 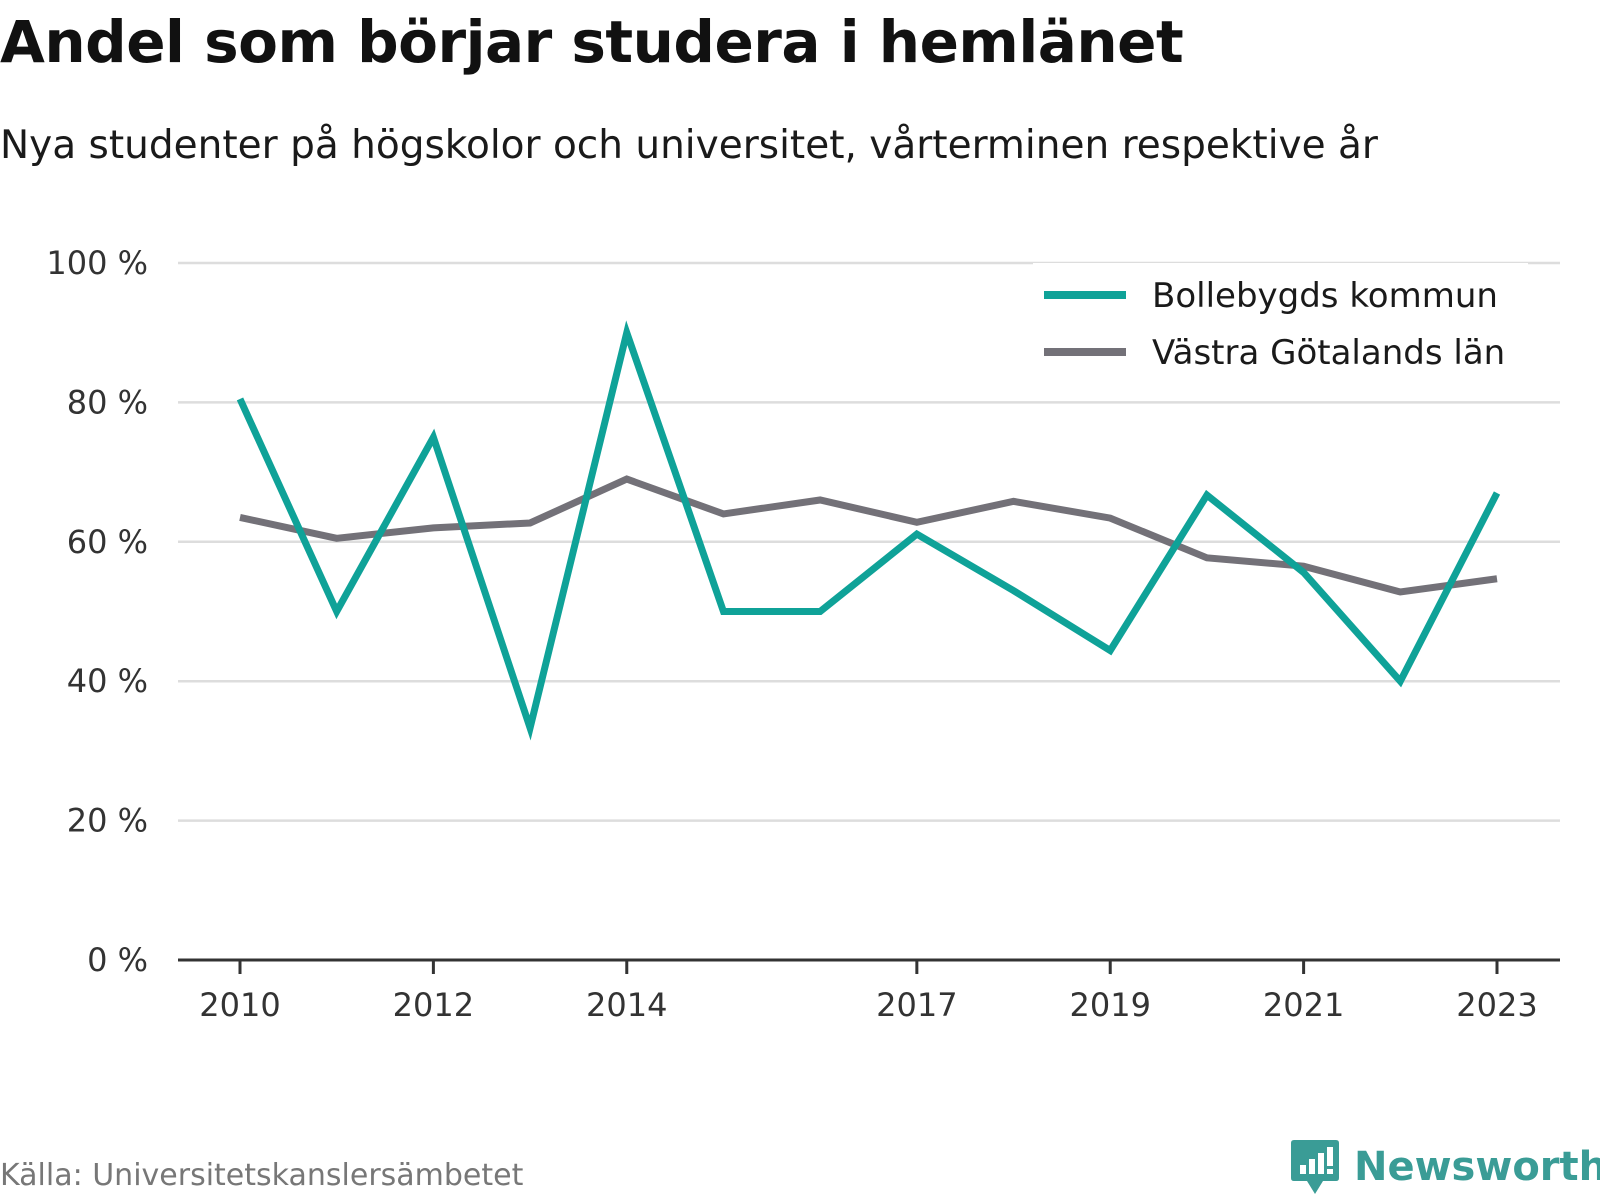 What do you see at coordinates (1325, 296) in the screenshot?
I see `legend-label: Bollebygds kommun` at bounding box center [1325, 296].